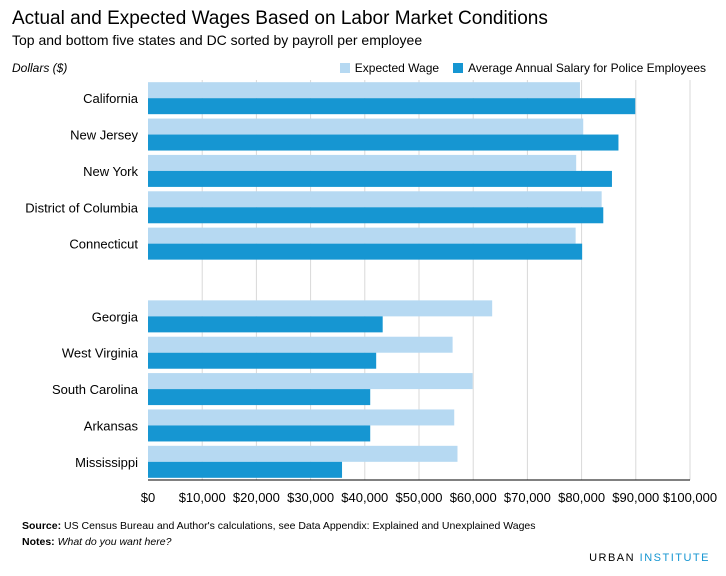 The image size is (726, 576). What do you see at coordinates (581, 497) in the screenshot?
I see `x-tick-label: $80,000` at bounding box center [581, 497].